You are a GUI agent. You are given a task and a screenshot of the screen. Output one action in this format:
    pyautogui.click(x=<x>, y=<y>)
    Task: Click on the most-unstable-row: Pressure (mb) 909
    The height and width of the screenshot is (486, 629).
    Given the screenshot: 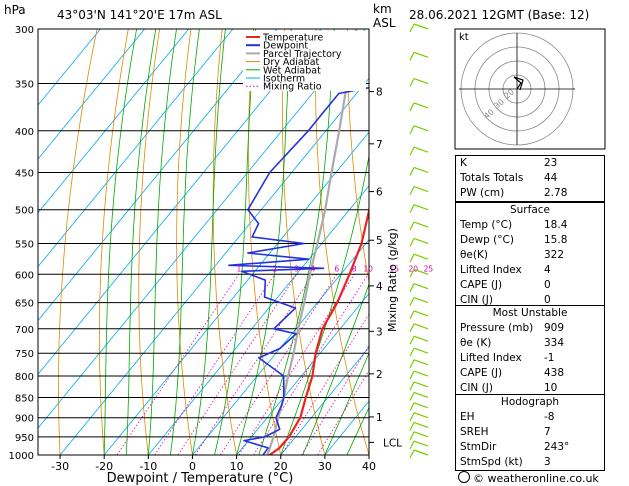 What is the action you would take?
    pyautogui.click(x=530, y=328)
    